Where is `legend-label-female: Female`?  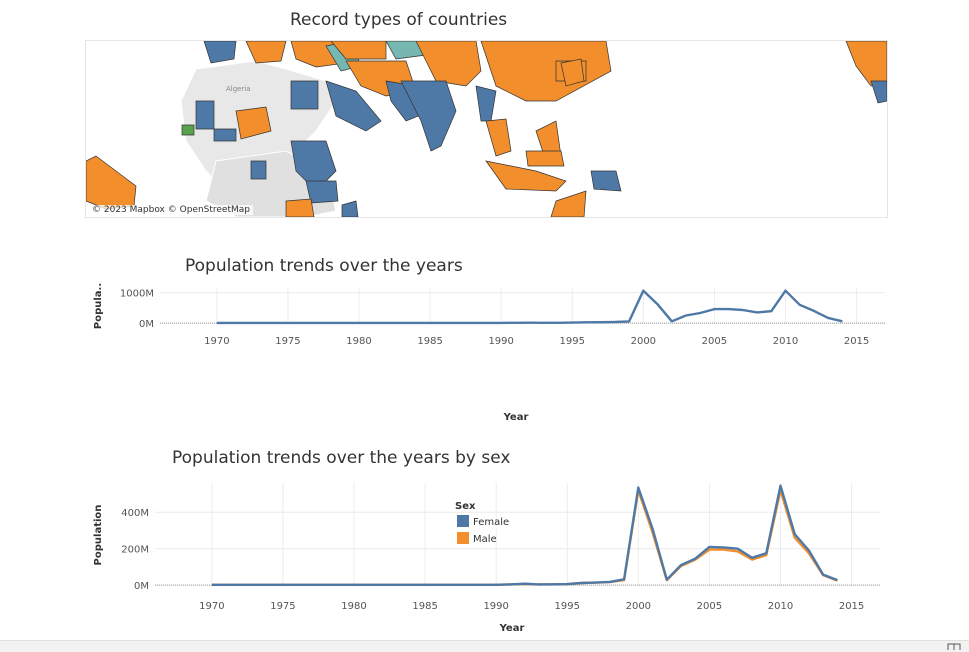
legend-label-female: Female is located at coordinates (491, 522).